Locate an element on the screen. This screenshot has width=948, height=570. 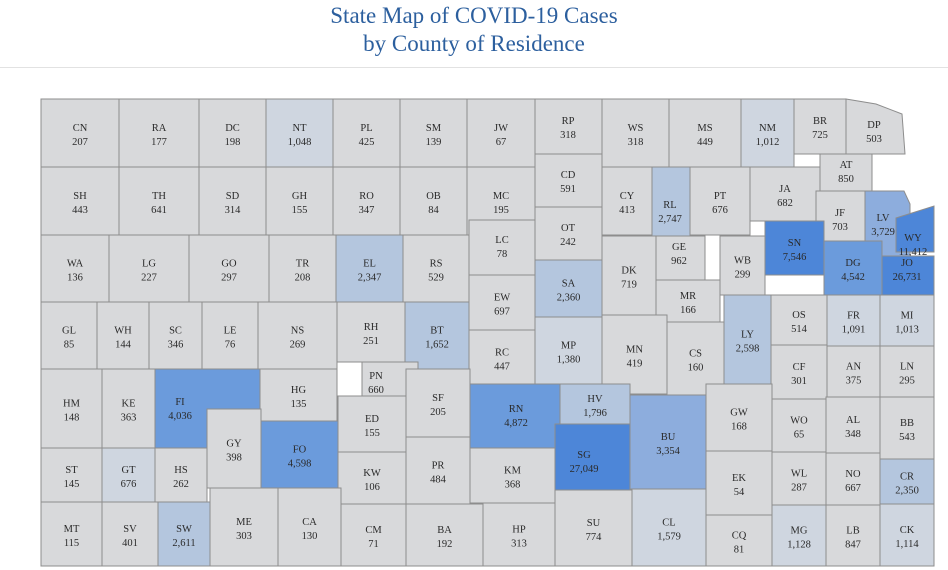
county-cm: CM 71 is located at coordinates (373, 535).